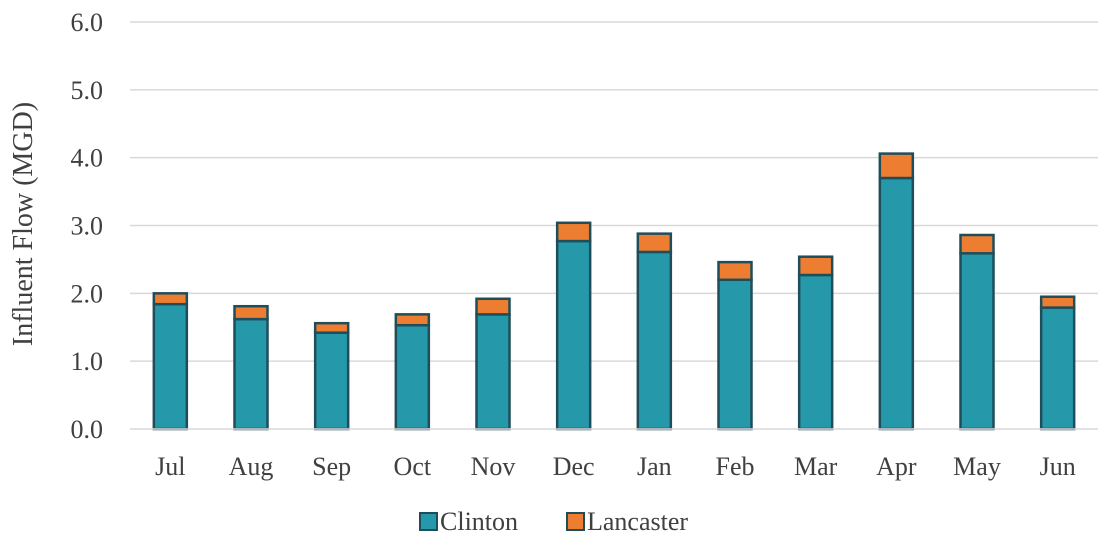 Image resolution: width=1103 pixels, height=547 pixels. I want to click on legend: Clinton Lancaster, so click(553, 521).